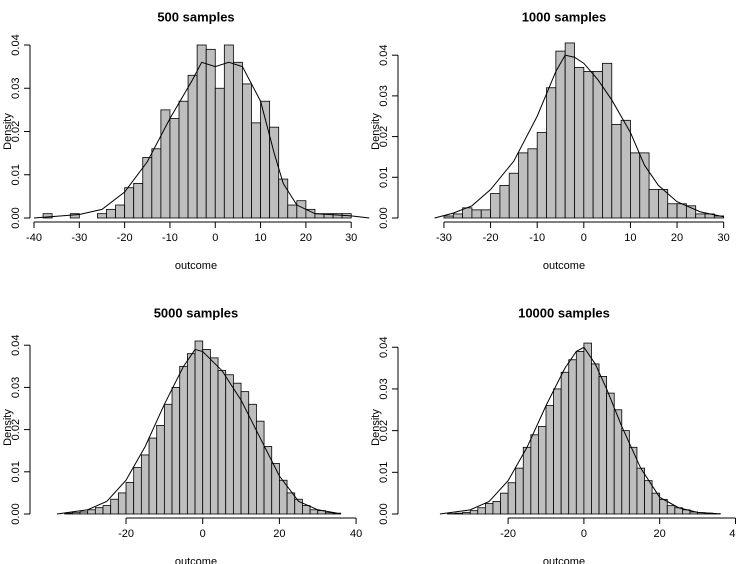  Describe the element at coordinates (196, 312) in the screenshot. I see `chart-title: 5000 samples` at that location.